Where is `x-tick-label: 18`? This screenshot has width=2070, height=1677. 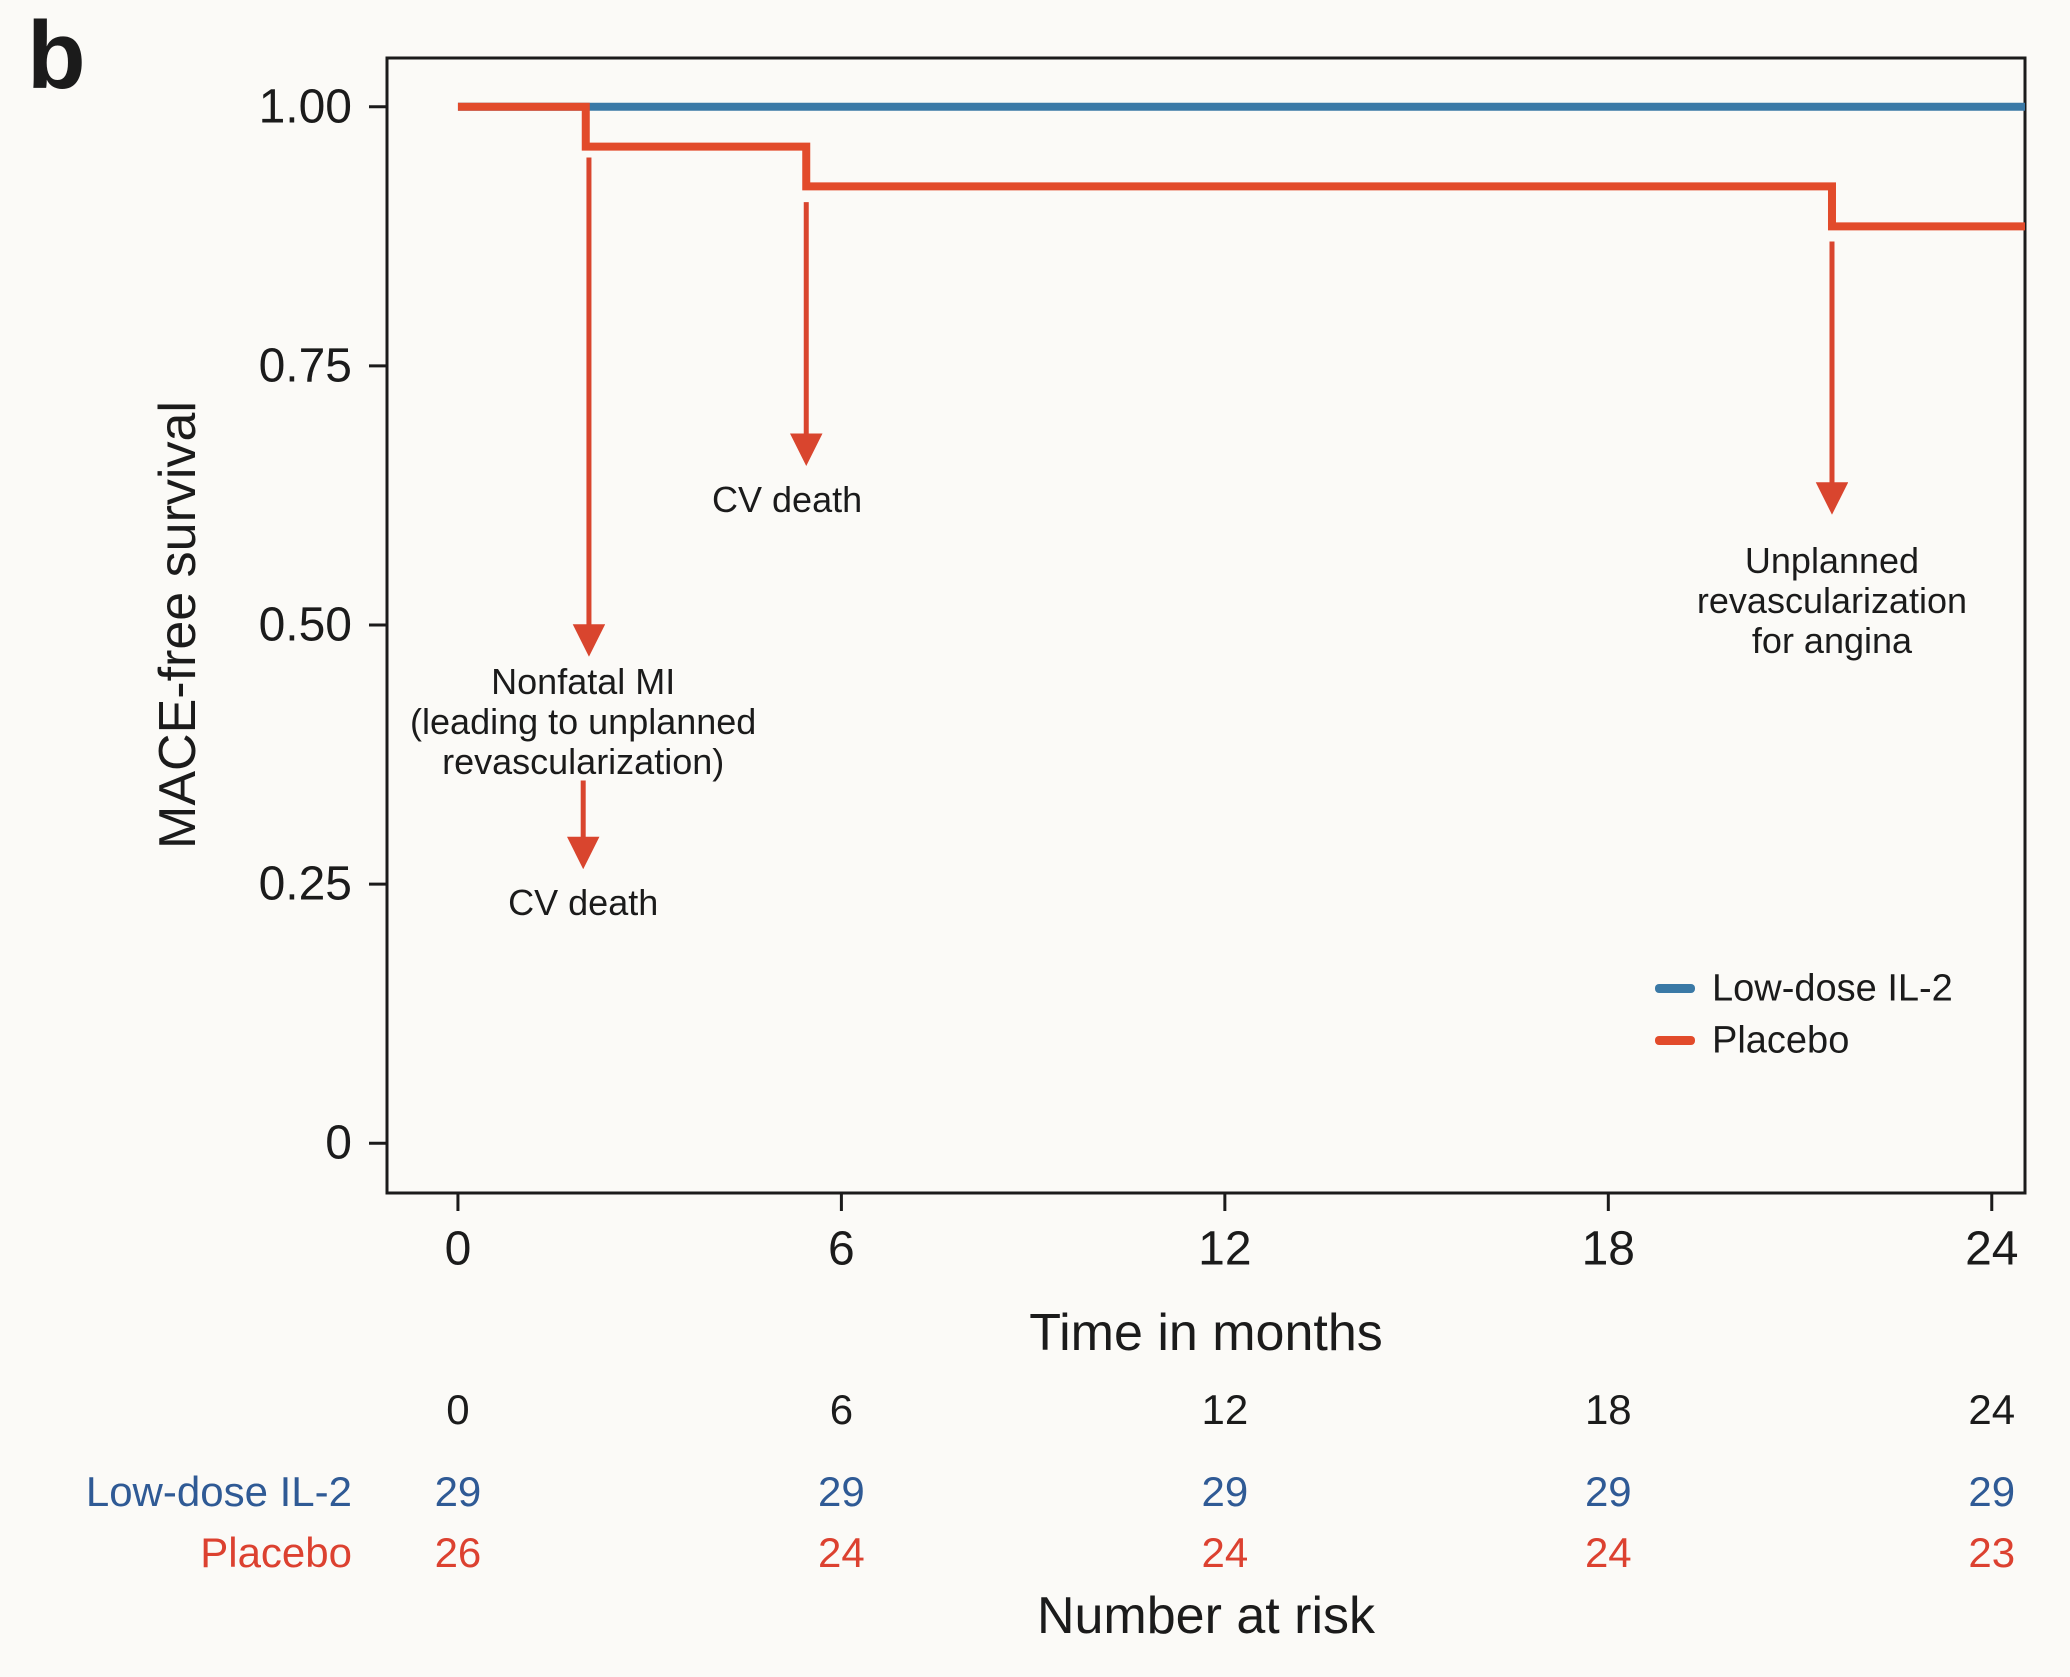
x-tick-label: 18 is located at coordinates (1608, 1249).